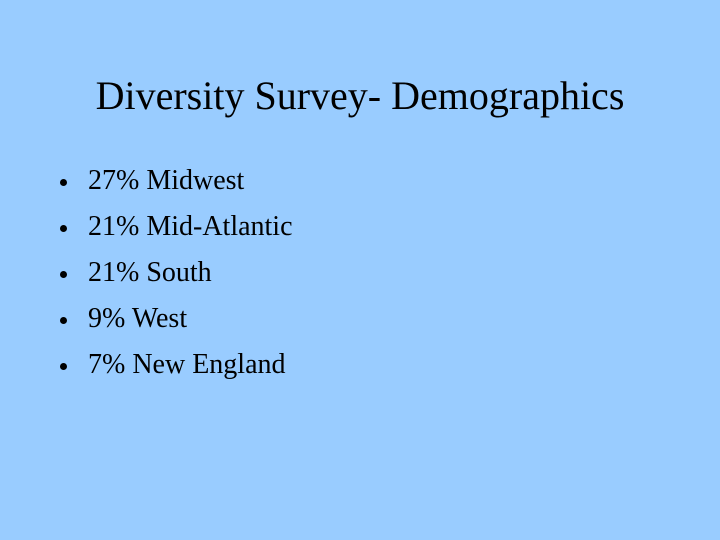 This screenshot has height=540, width=720. I want to click on bullet-item: 9% West, so click(176, 323).